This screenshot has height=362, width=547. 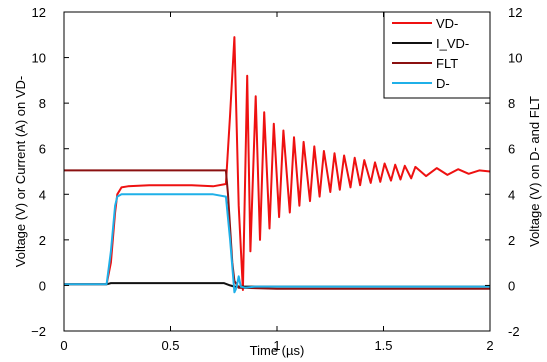 I want to click on y-tick-label-right: 0, so click(x=511, y=285).